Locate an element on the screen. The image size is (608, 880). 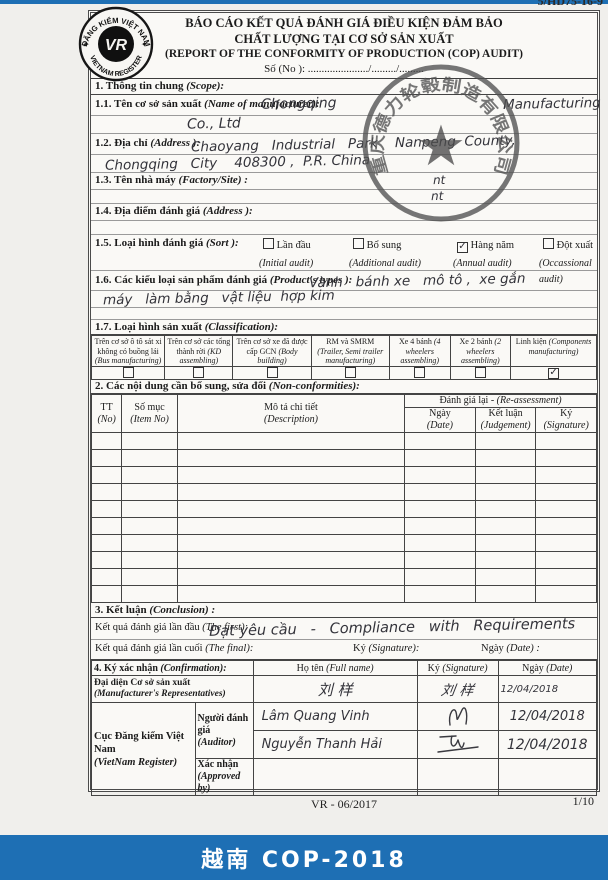
checkbox-initial-audit is located at coordinates (268, 243).